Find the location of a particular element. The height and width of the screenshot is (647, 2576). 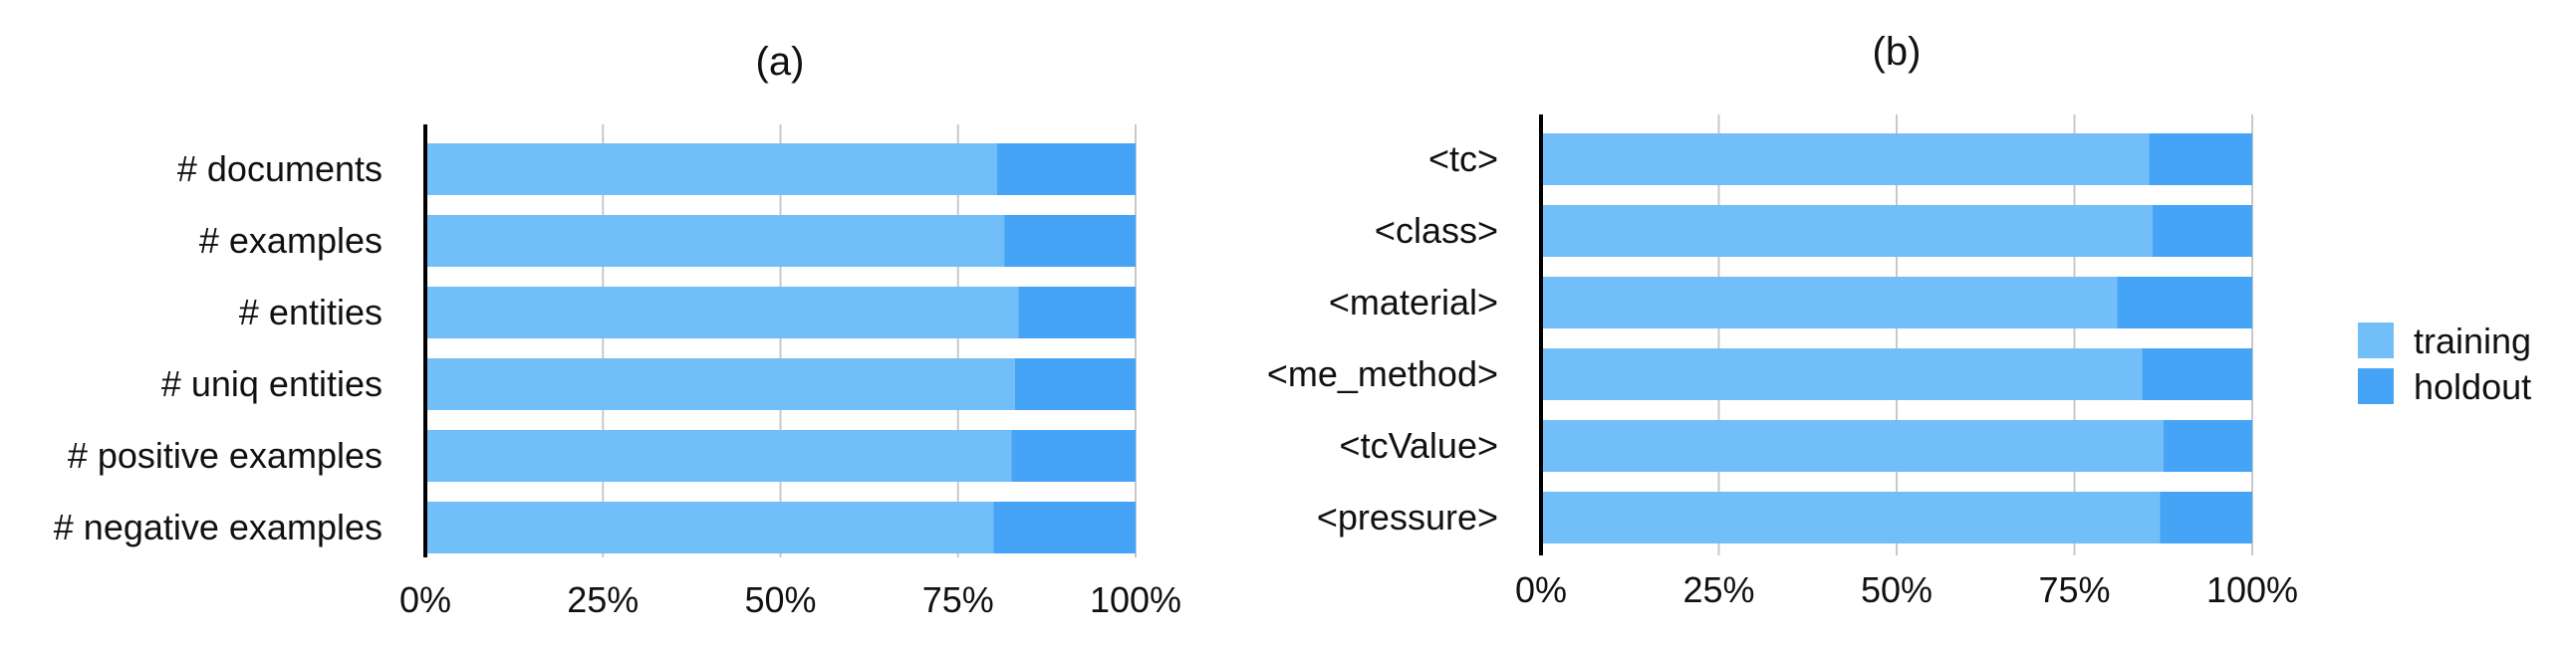

legend-swatch-holdout is located at coordinates (2376, 386).